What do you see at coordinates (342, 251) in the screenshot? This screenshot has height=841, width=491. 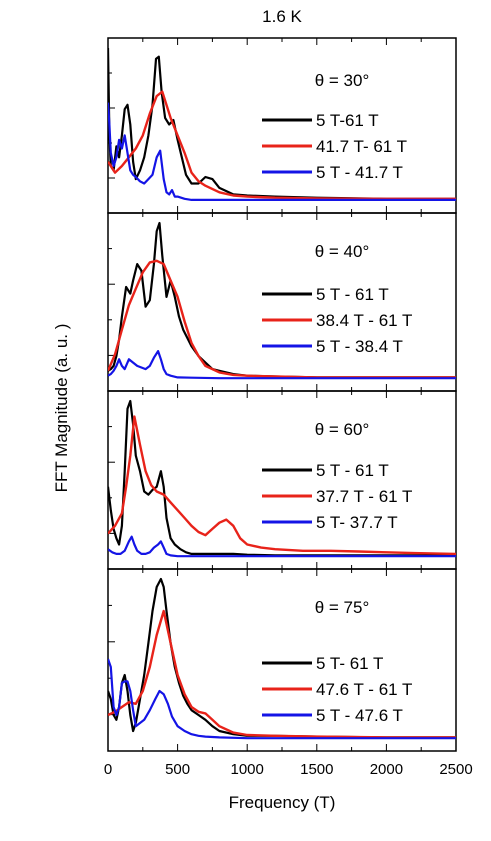 I see `panel-annotation: θ = 40°` at bounding box center [342, 251].